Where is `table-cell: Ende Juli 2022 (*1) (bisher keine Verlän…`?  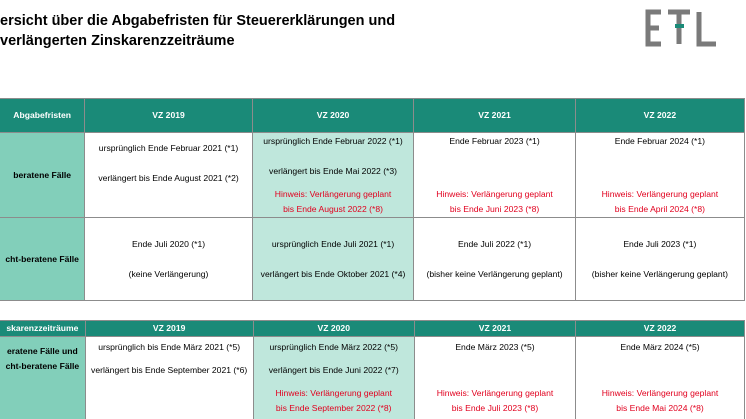 table-cell: Ende Juli 2022 (*1) (bisher keine Verlän… is located at coordinates (494, 259).